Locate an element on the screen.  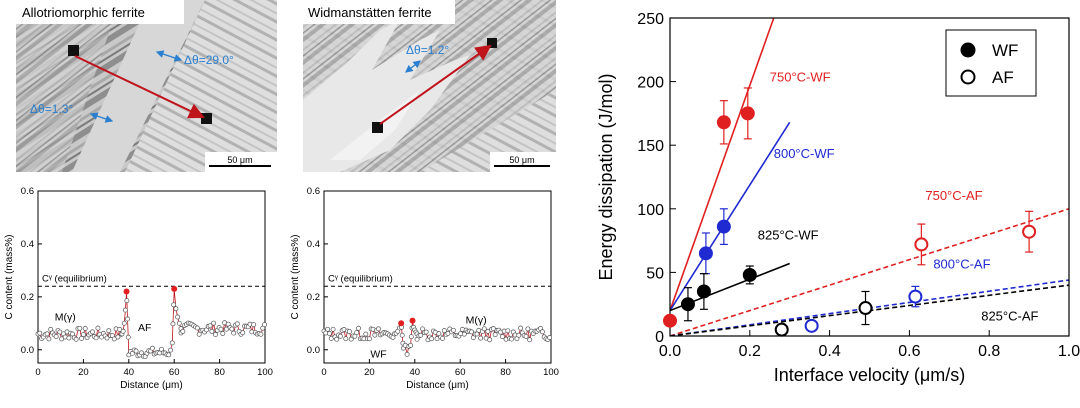
phase-annotation: WF is located at coordinates (378, 355).